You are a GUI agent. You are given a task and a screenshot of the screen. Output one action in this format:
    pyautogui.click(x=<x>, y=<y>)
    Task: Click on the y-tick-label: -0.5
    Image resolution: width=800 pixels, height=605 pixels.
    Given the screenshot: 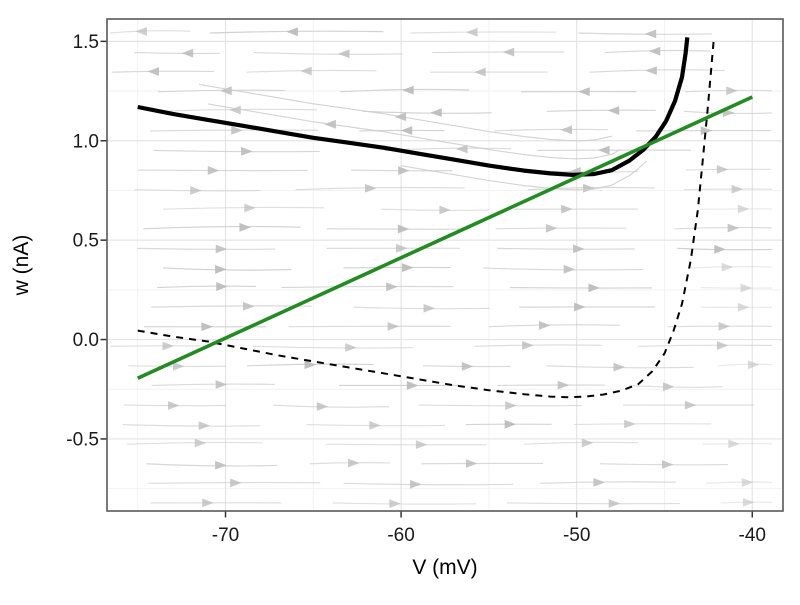 What is the action you would take?
    pyautogui.click(x=82, y=439)
    